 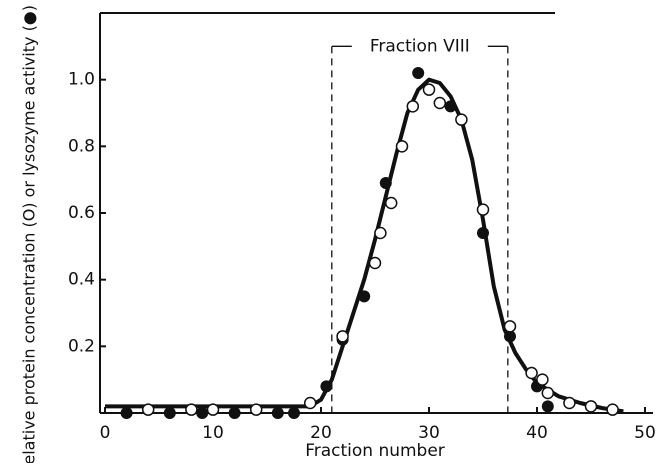 I want to click on x-tick-label: 50, so click(x=645, y=433).